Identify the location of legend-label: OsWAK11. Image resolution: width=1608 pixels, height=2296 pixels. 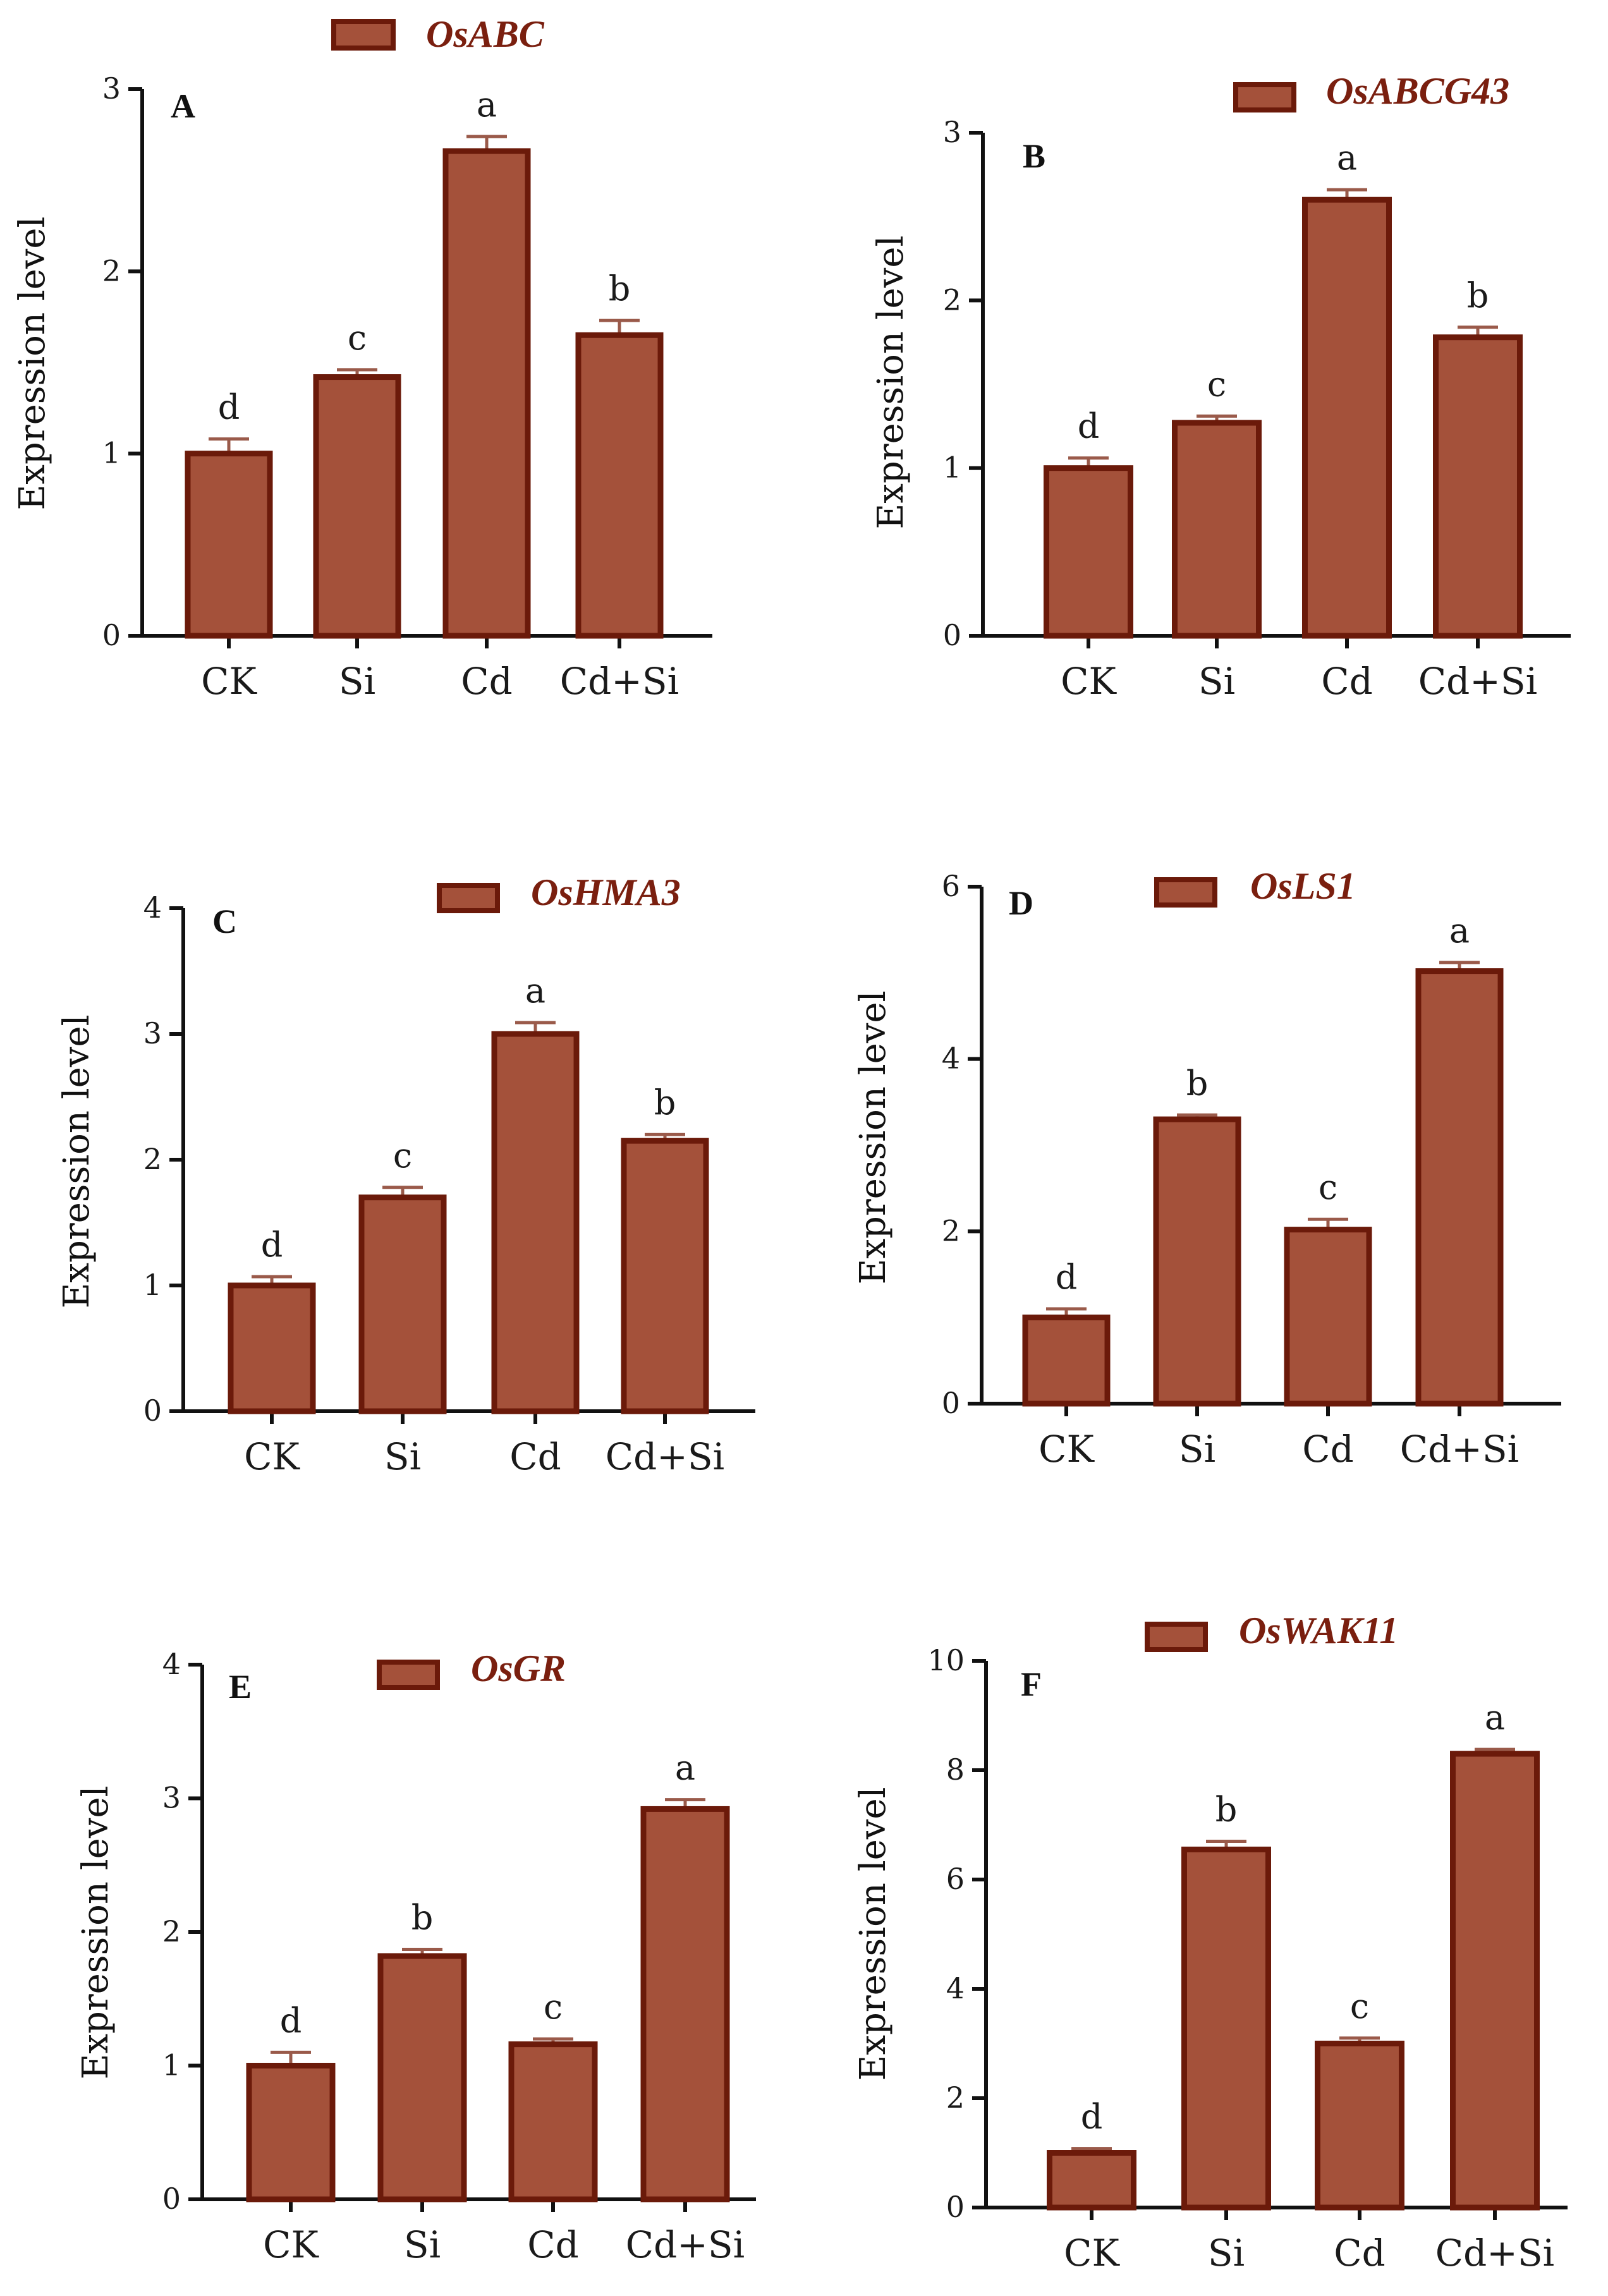
(1318, 1630).